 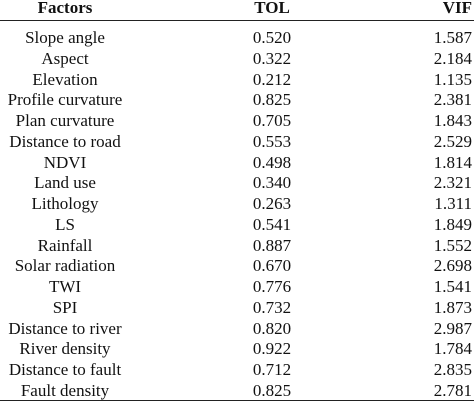 I want to click on tol-cell: 0.263, so click(x=272, y=204).